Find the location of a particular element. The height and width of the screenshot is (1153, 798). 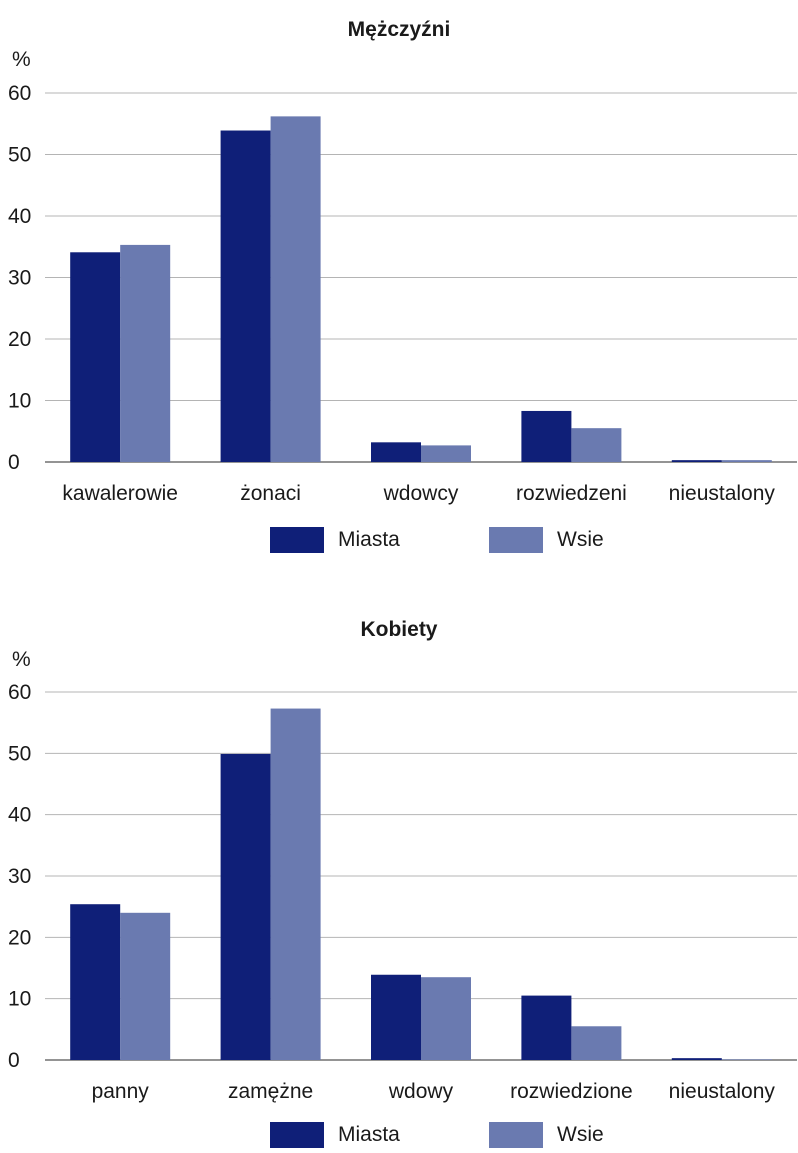

x-tick-label: kawalerowie is located at coordinates (120, 493).